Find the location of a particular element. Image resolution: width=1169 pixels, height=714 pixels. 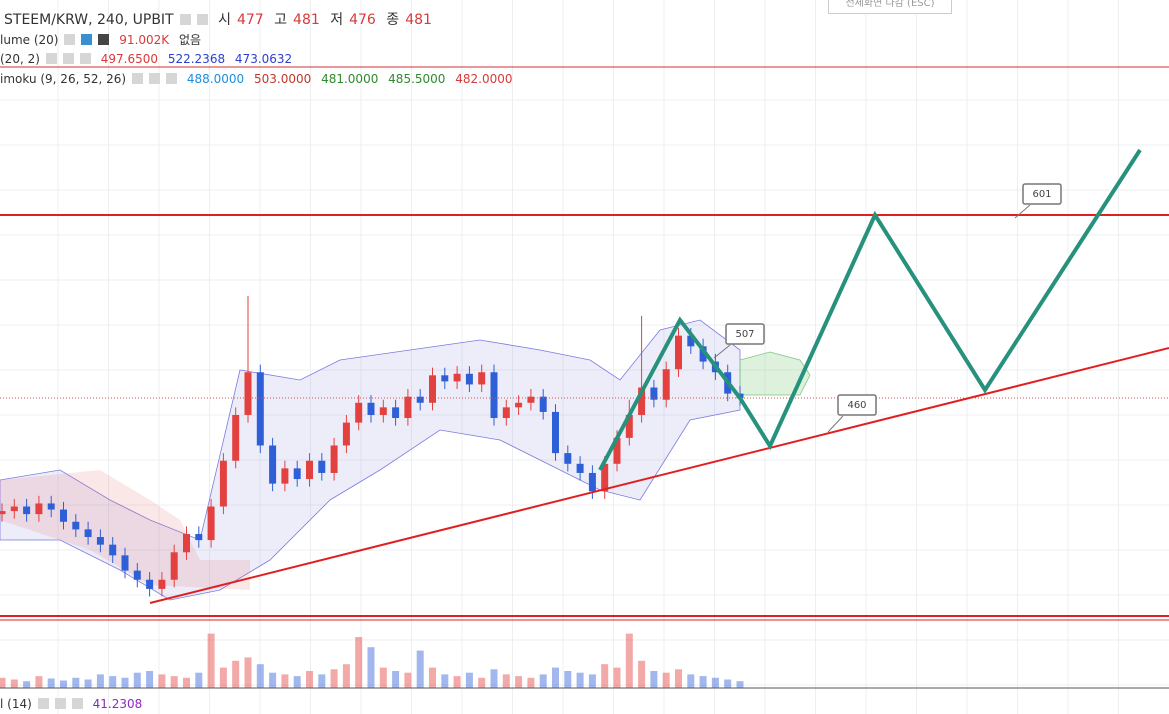

indicator-value: 41.2308 is located at coordinates (117, 704).